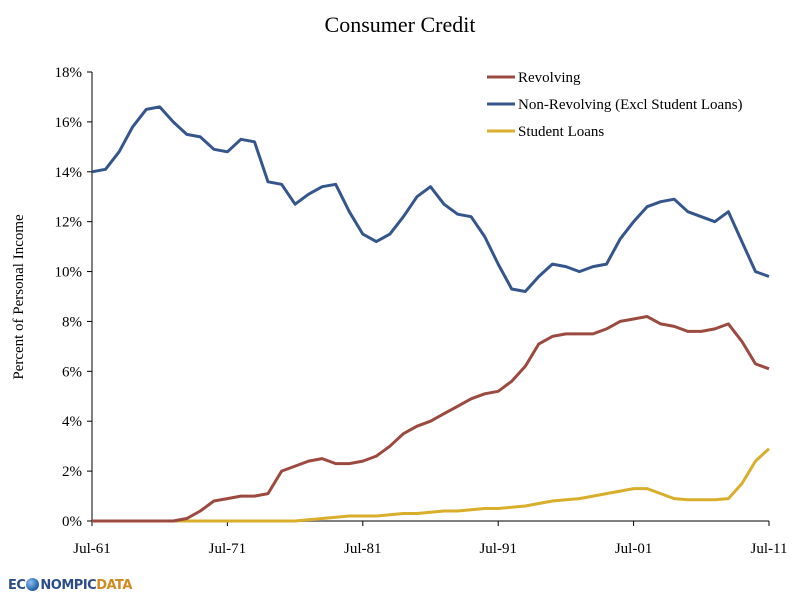 The image size is (800, 604). I want to click on y-tick-label: 12%, so click(69, 223).